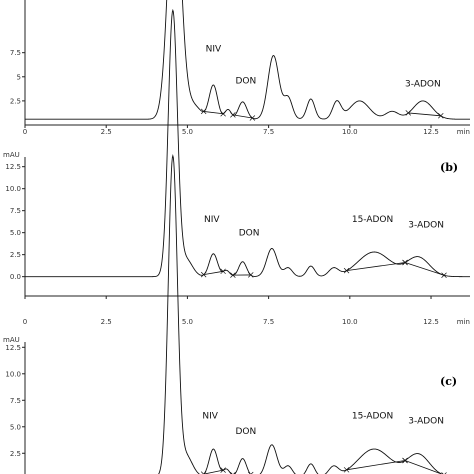 This screenshot has width=474, height=474. What do you see at coordinates (15, 277) in the screenshot?
I see `y-tick-label: 0.0` at bounding box center [15, 277].